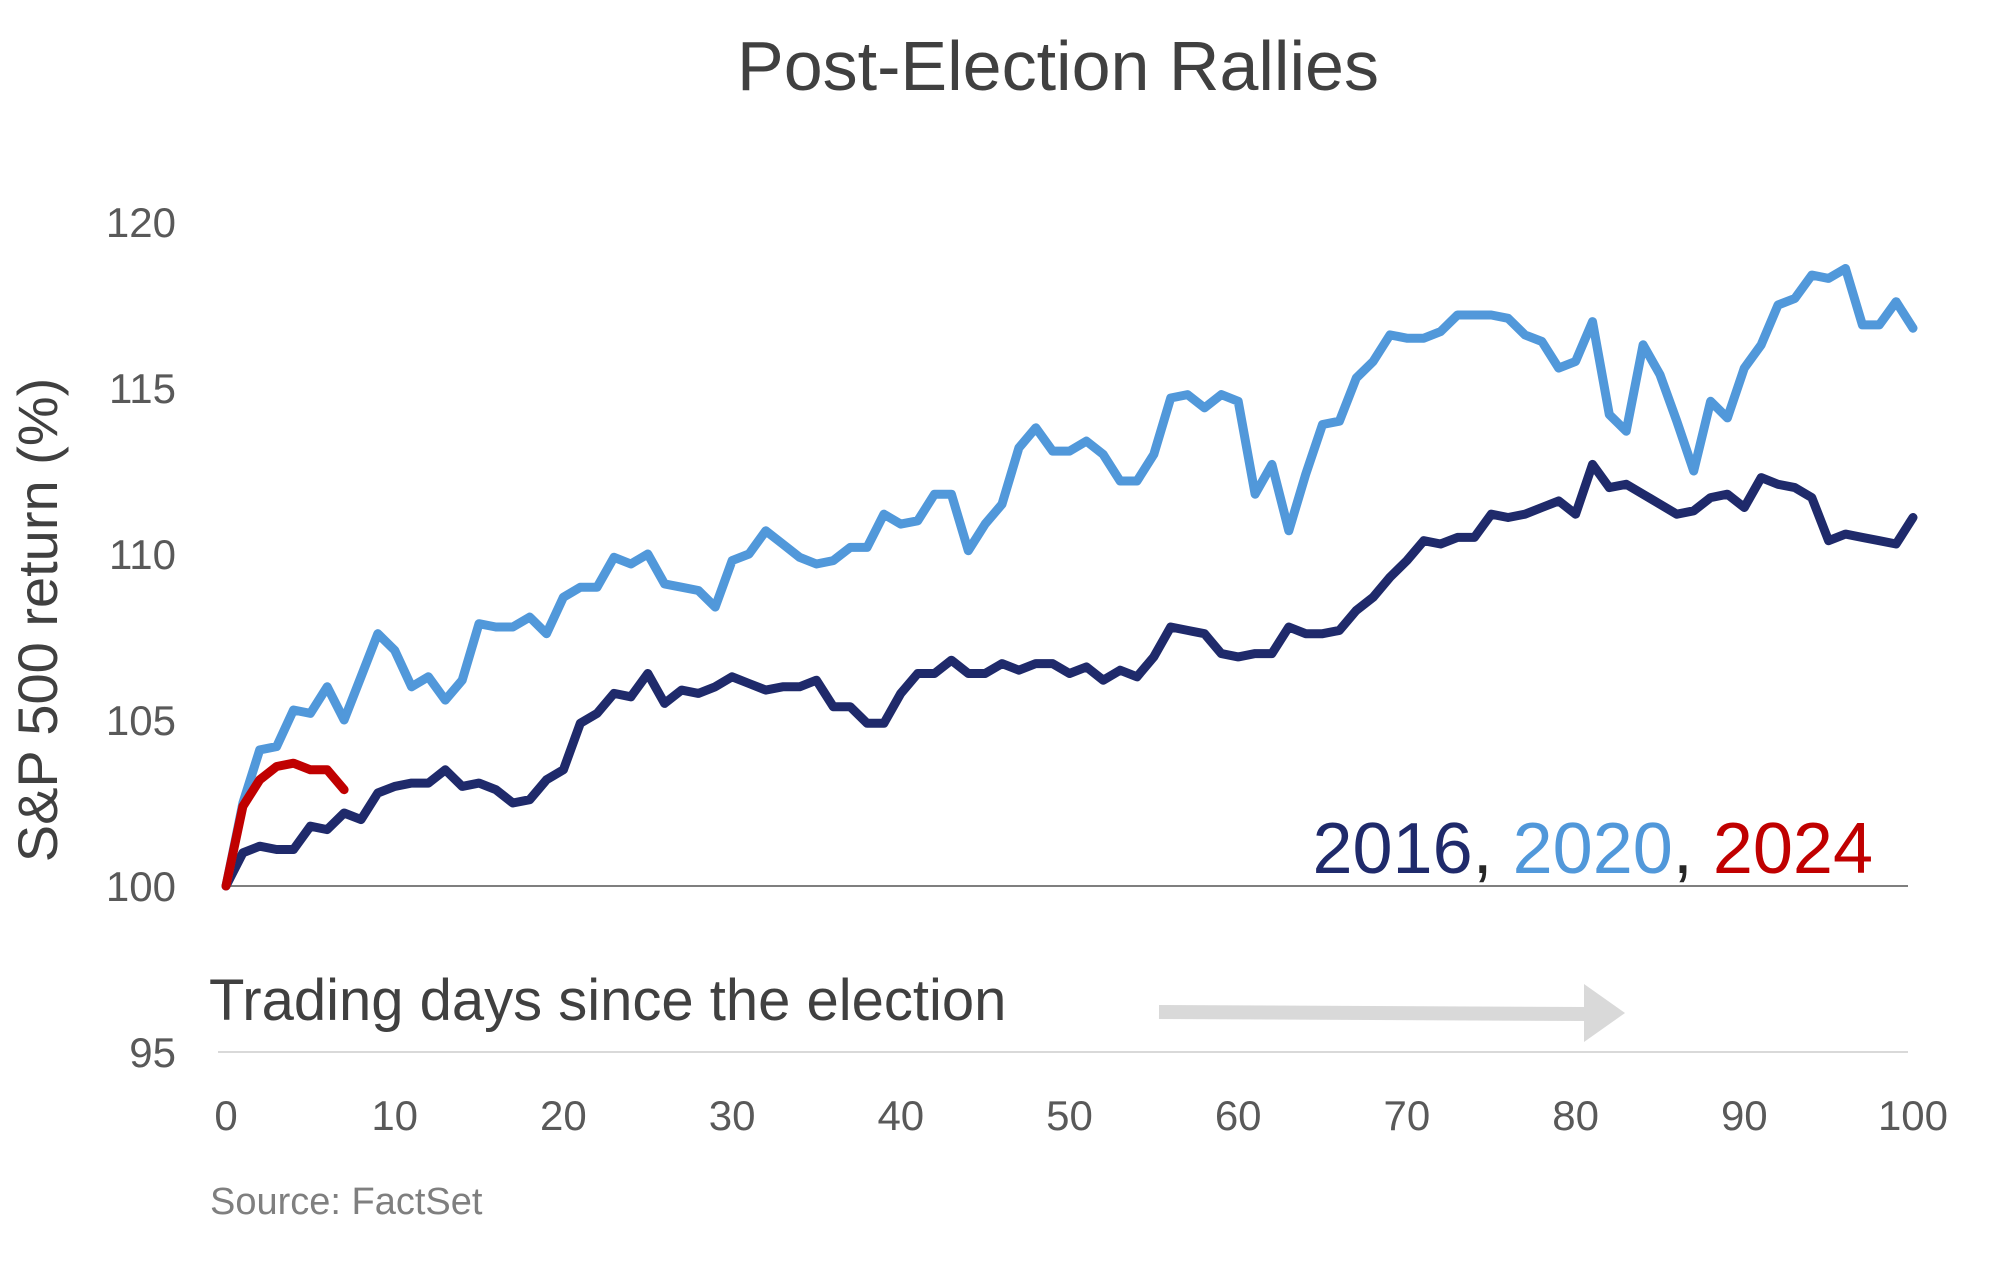 The image size is (2000, 1265). What do you see at coordinates (225, 1115) in the screenshot?
I see `x-tick-label: 0` at bounding box center [225, 1115].